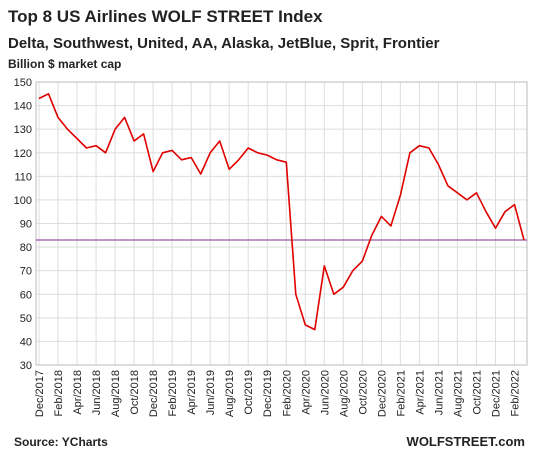 The image size is (533, 461). What do you see at coordinates (26, 248) in the screenshot?
I see `y-tick-label: 80` at bounding box center [26, 248].